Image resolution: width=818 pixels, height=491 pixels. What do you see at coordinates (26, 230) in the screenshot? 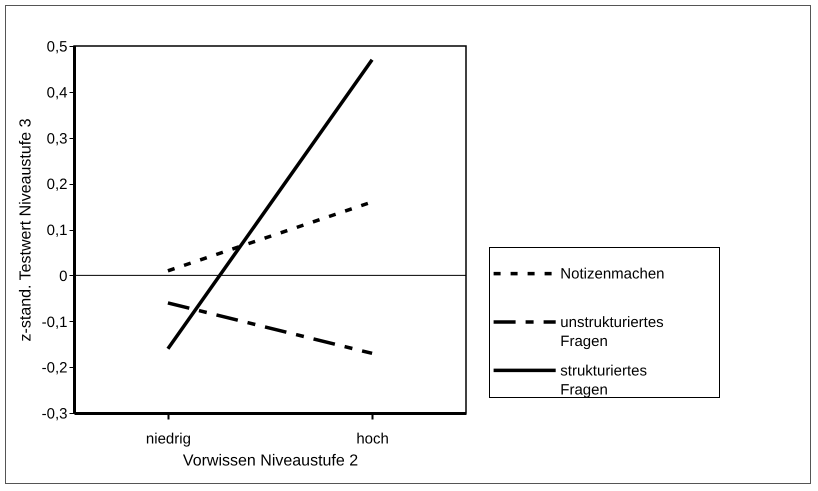
I see `y-axis-title: z-stand. Testwert Niveaustufe 3` at bounding box center [26, 230].